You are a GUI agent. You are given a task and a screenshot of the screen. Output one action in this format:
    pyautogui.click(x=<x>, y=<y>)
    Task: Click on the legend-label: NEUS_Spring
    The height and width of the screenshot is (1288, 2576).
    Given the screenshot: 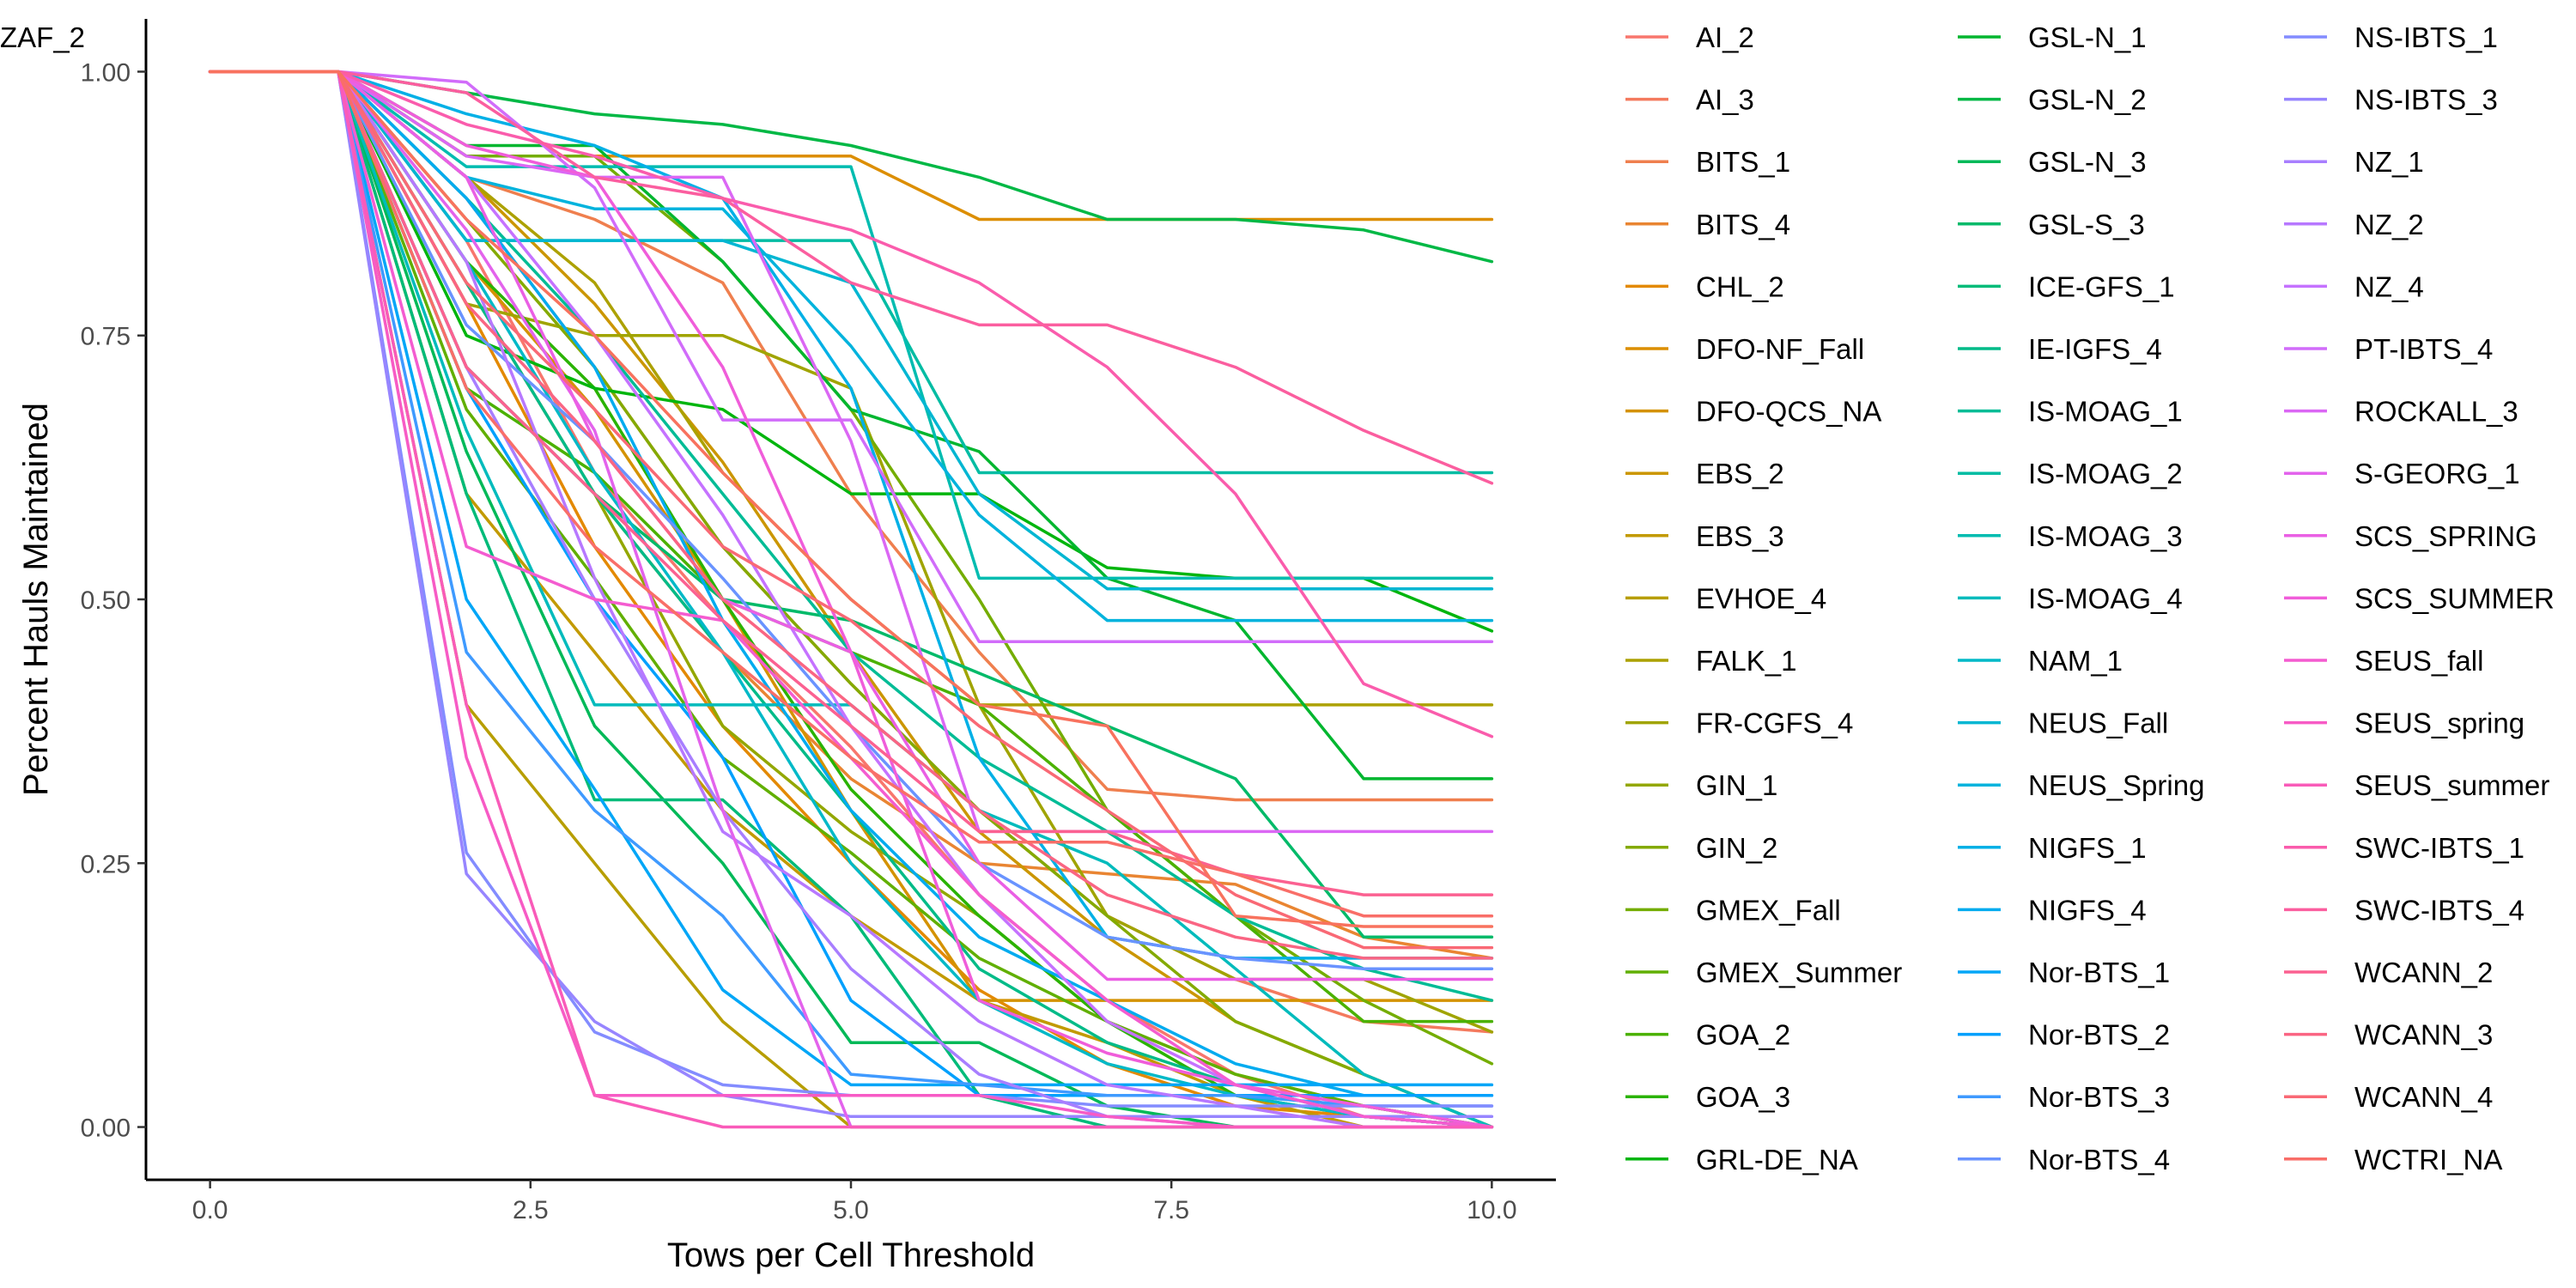 What is the action you would take?
    pyautogui.click(x=2116, y=785)
    